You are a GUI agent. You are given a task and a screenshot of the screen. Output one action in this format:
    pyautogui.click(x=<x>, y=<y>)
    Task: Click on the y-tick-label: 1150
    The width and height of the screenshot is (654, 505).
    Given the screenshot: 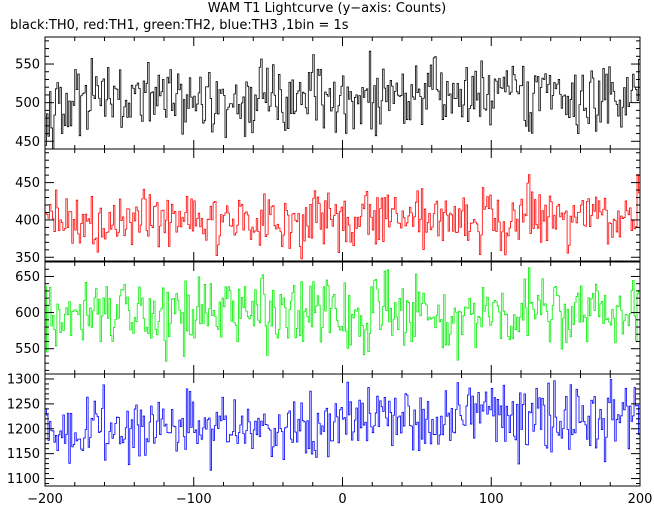 What is the action you would take?
    pyautogui.click(x=23, y=454)
    